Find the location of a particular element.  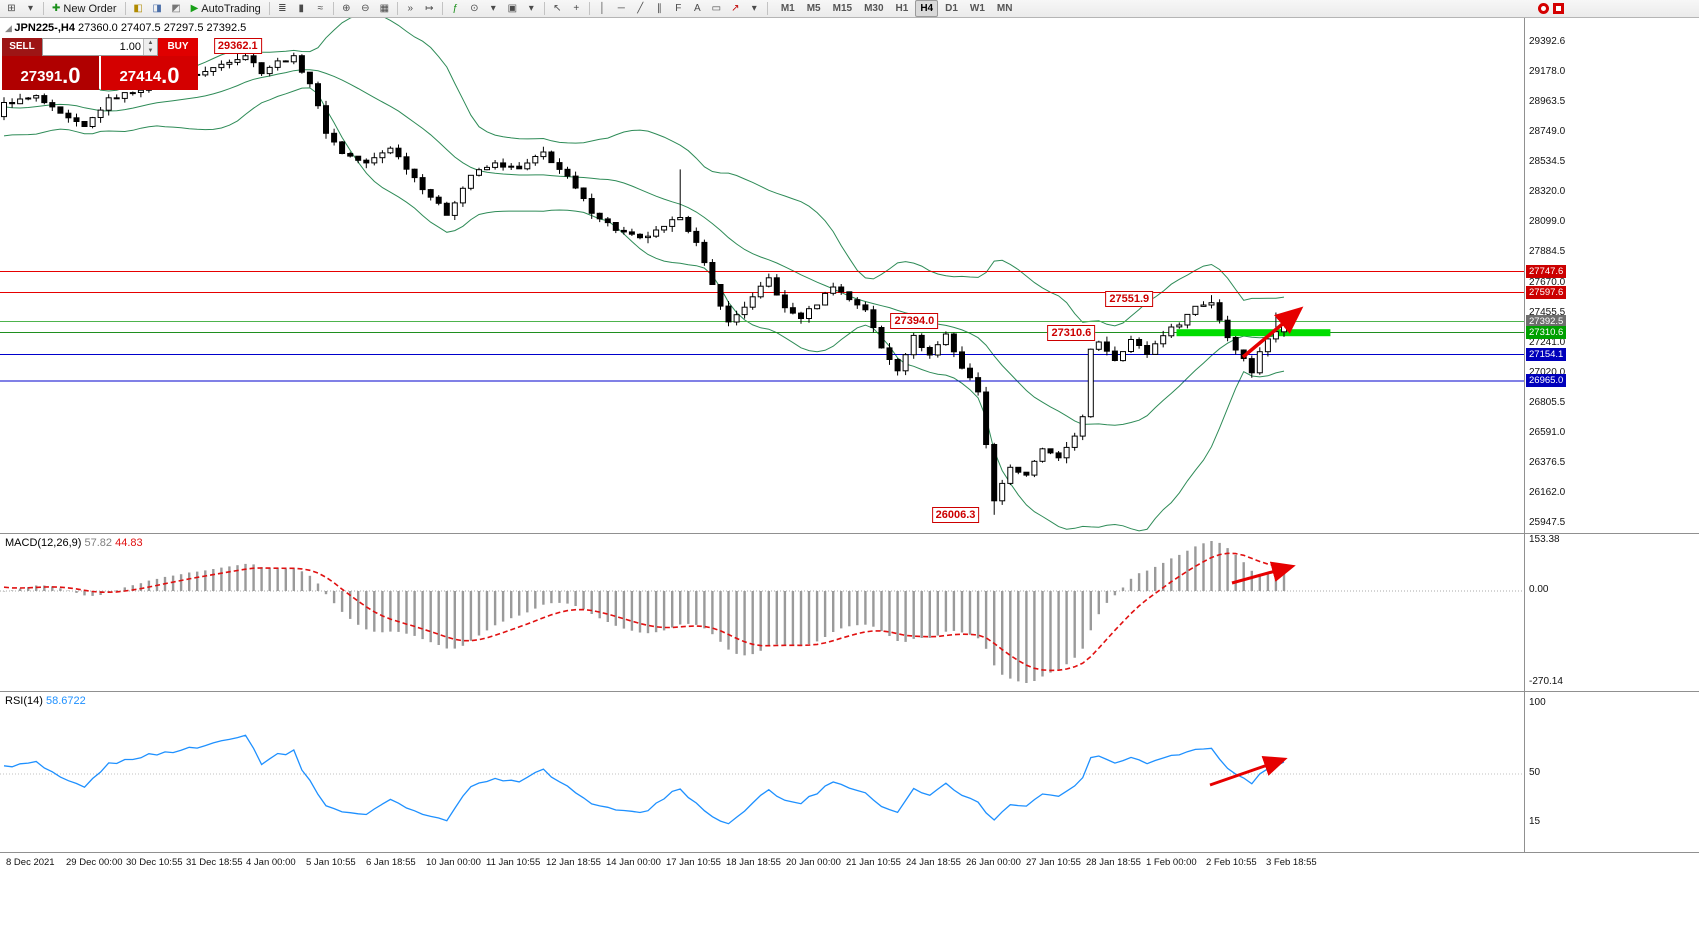

market-watch-icon: ◧ is located at coordinates (138, 8).